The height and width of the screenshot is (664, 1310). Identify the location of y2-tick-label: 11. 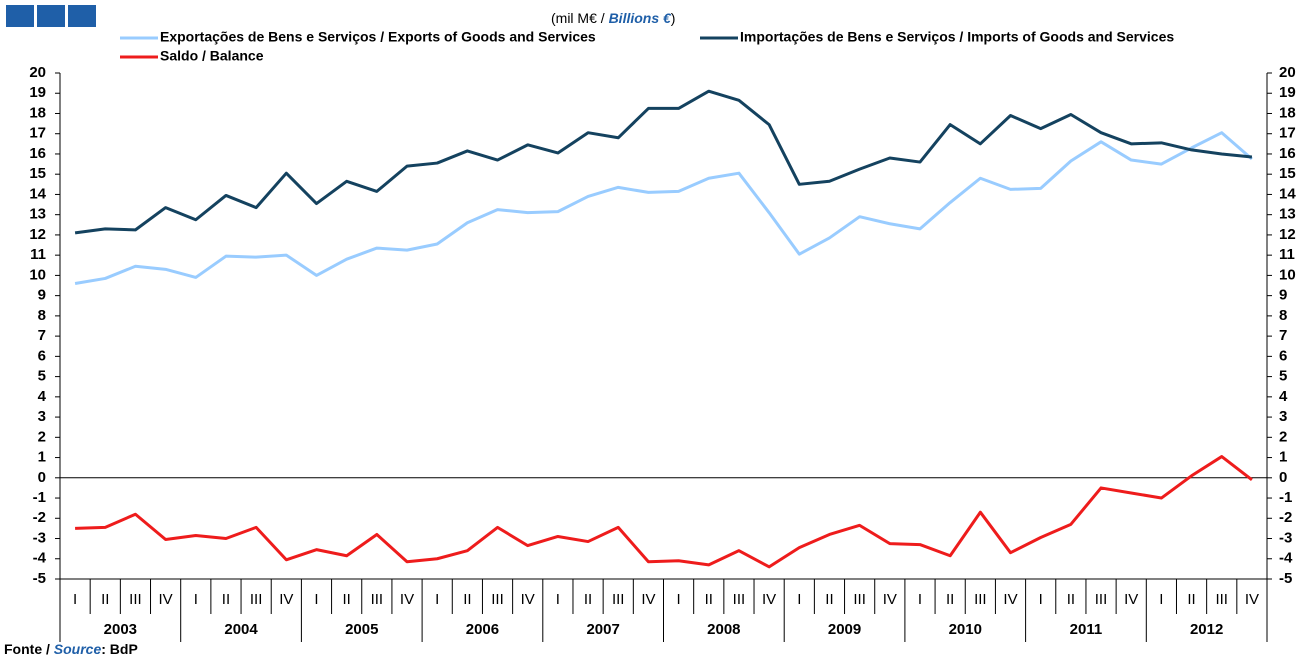
(1287, 254).